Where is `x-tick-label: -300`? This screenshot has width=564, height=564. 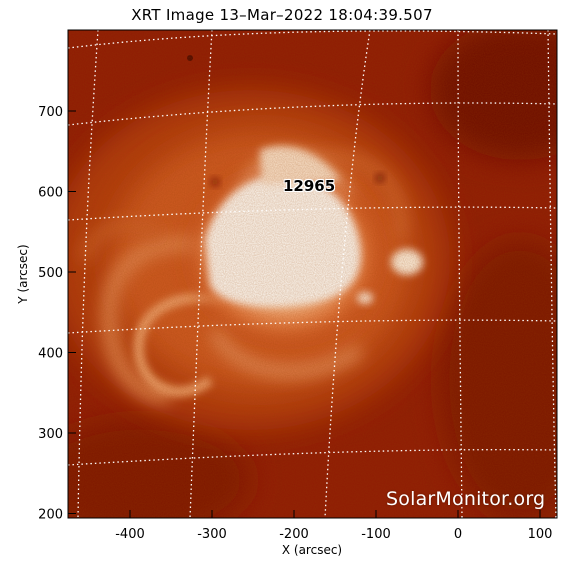 x-tick-label: -300 is located at coordinates (212, 534).